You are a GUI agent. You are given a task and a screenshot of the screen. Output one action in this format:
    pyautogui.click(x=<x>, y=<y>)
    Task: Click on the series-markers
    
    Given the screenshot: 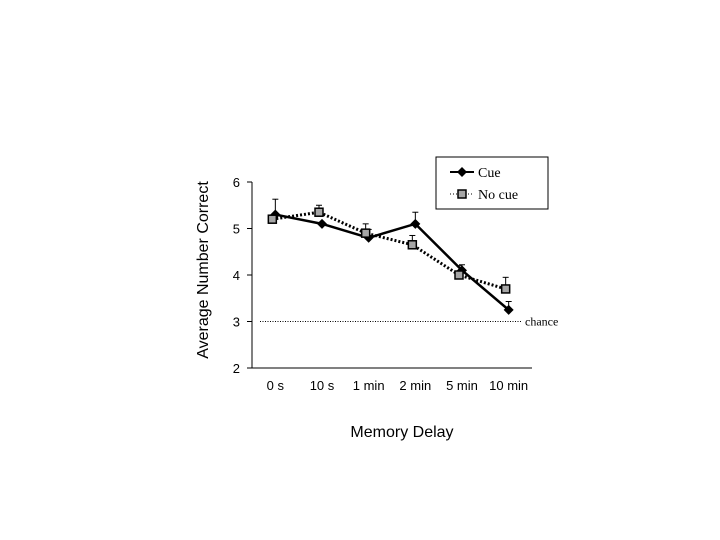 What is the action you would take?
    pyautogui.click(x=390, y=261)
    